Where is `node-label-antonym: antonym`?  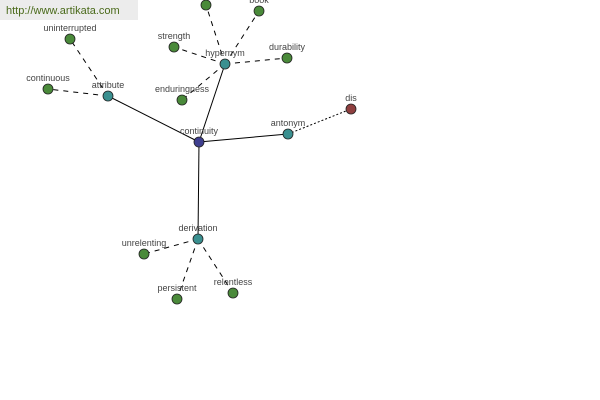 node-label-antonym: antonym is located at coordinates (288, 123).